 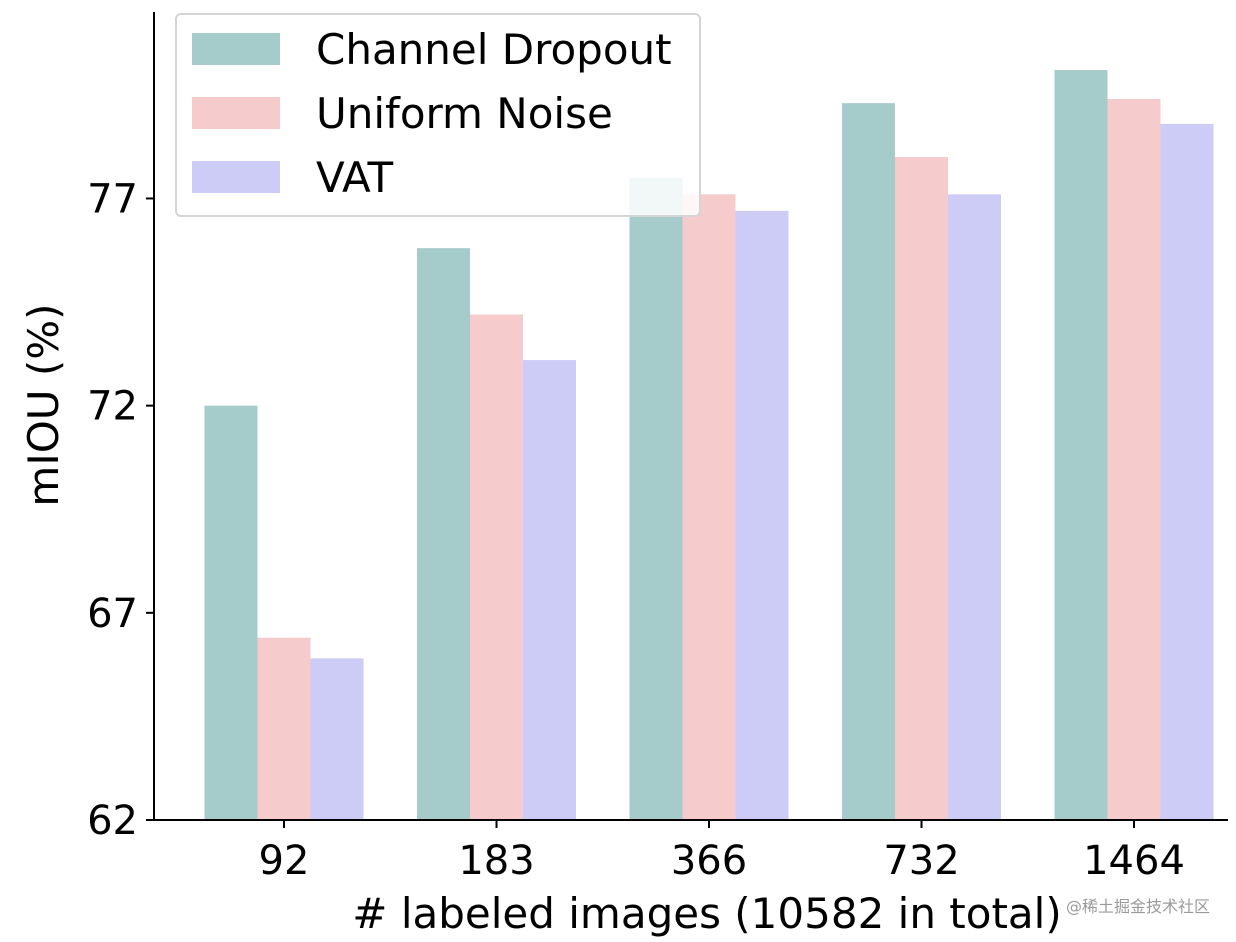 I want to click on y-tick-label-77: 77, so click(x=112, y=199).